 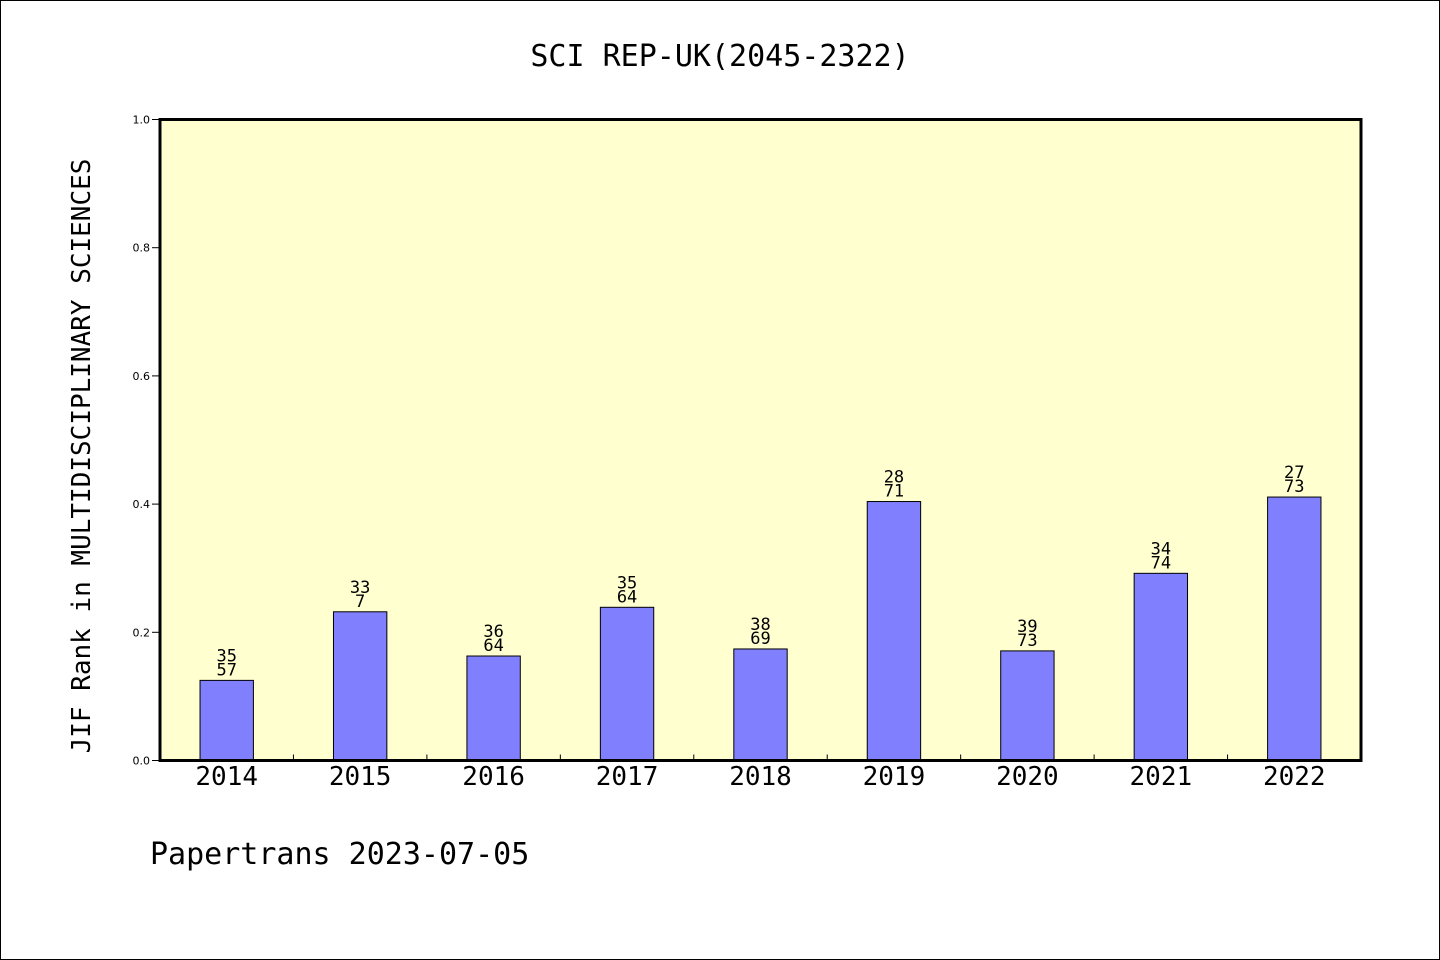 I want to click on chart-title: SCI REP-UK(2045-2322), so click(x=719, y=56).